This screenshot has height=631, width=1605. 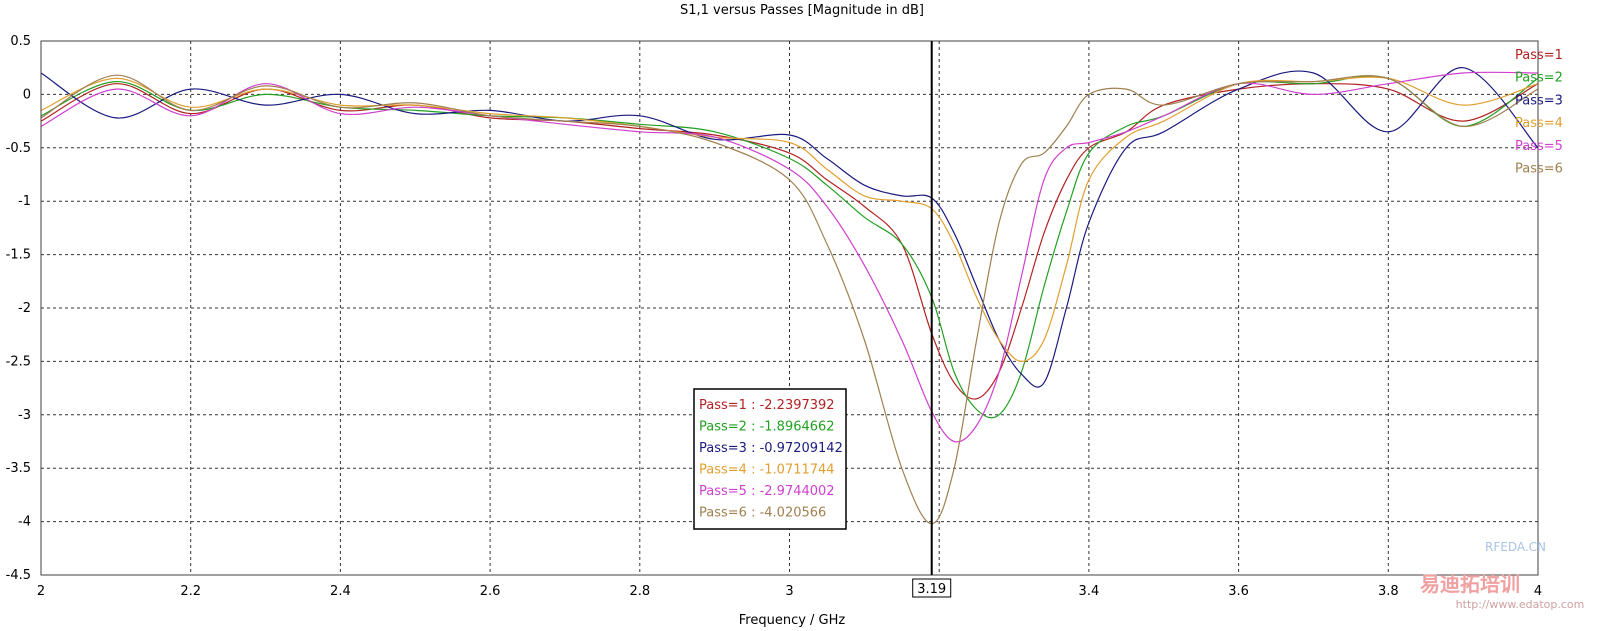 I want to click on readout-entry: Pass=3 : -0.97209142, so click(x=771, y=448).